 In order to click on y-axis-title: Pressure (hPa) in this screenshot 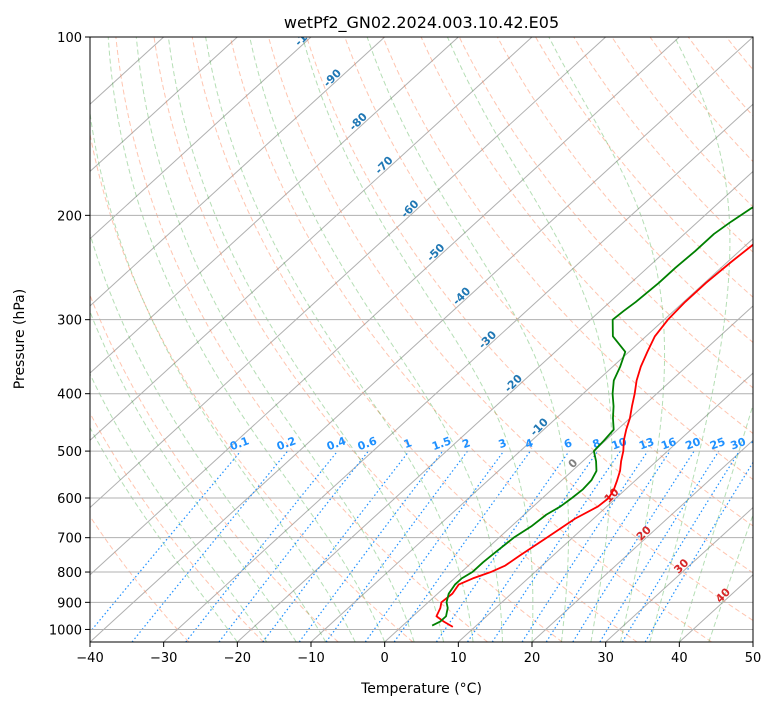, I will do `click(20, 339)`.